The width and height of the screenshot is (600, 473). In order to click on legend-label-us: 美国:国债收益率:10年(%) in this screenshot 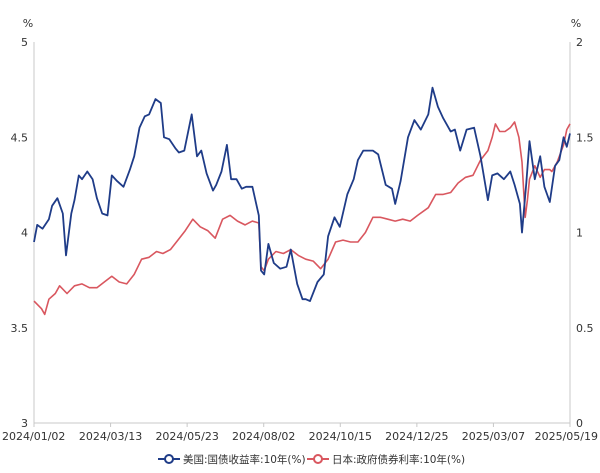, I will do `click(244, 459)`.